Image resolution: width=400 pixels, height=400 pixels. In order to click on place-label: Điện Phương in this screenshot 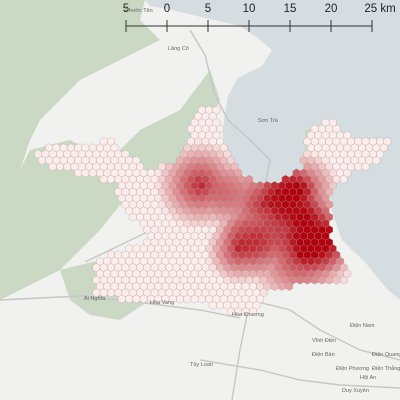, I will do `click(352, 369)`.